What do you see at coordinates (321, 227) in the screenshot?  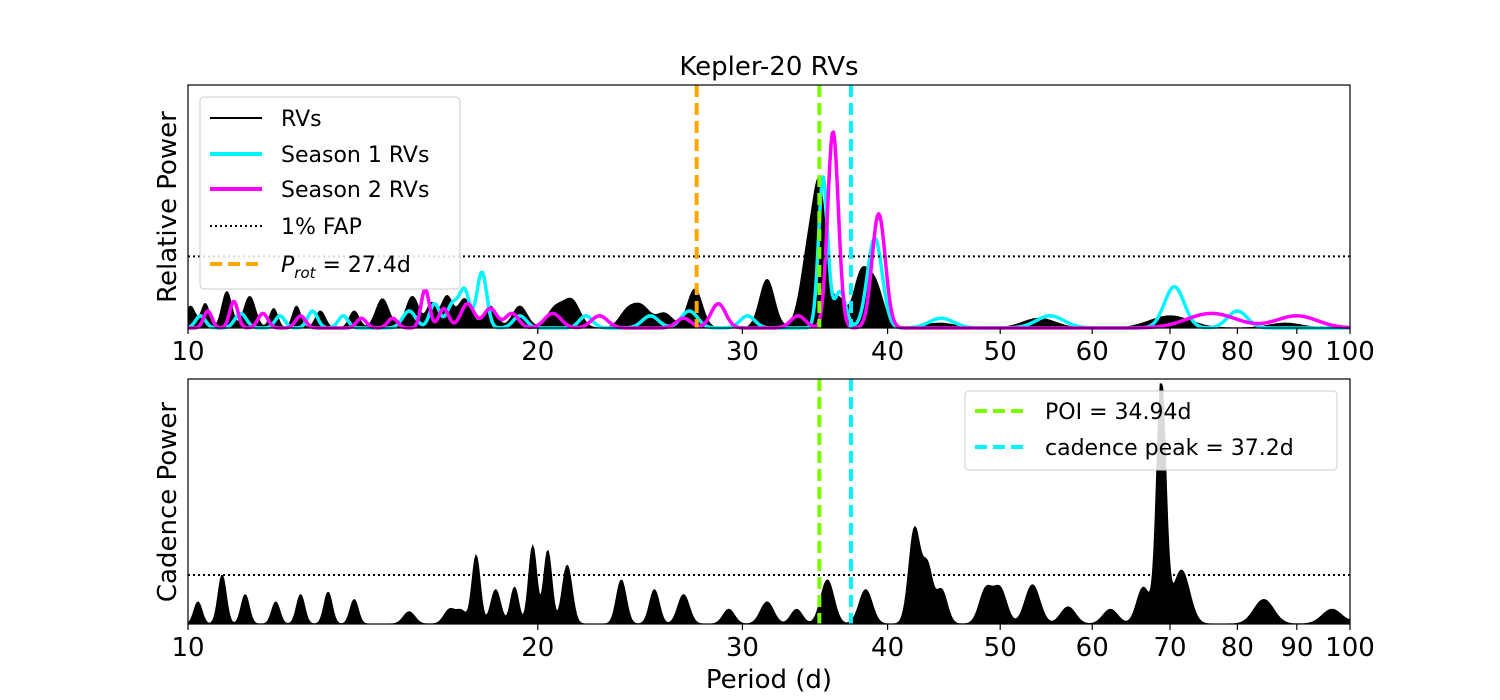 I see `legend-label-fap: 1% FAP` at bounding box center [321, 227].